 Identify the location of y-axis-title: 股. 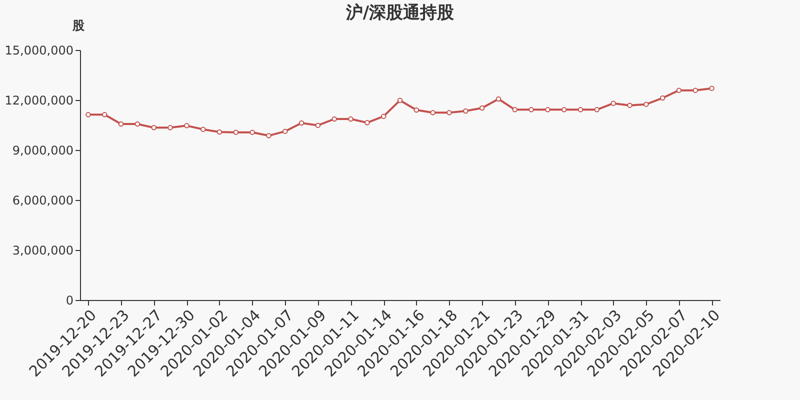
(79, 25).